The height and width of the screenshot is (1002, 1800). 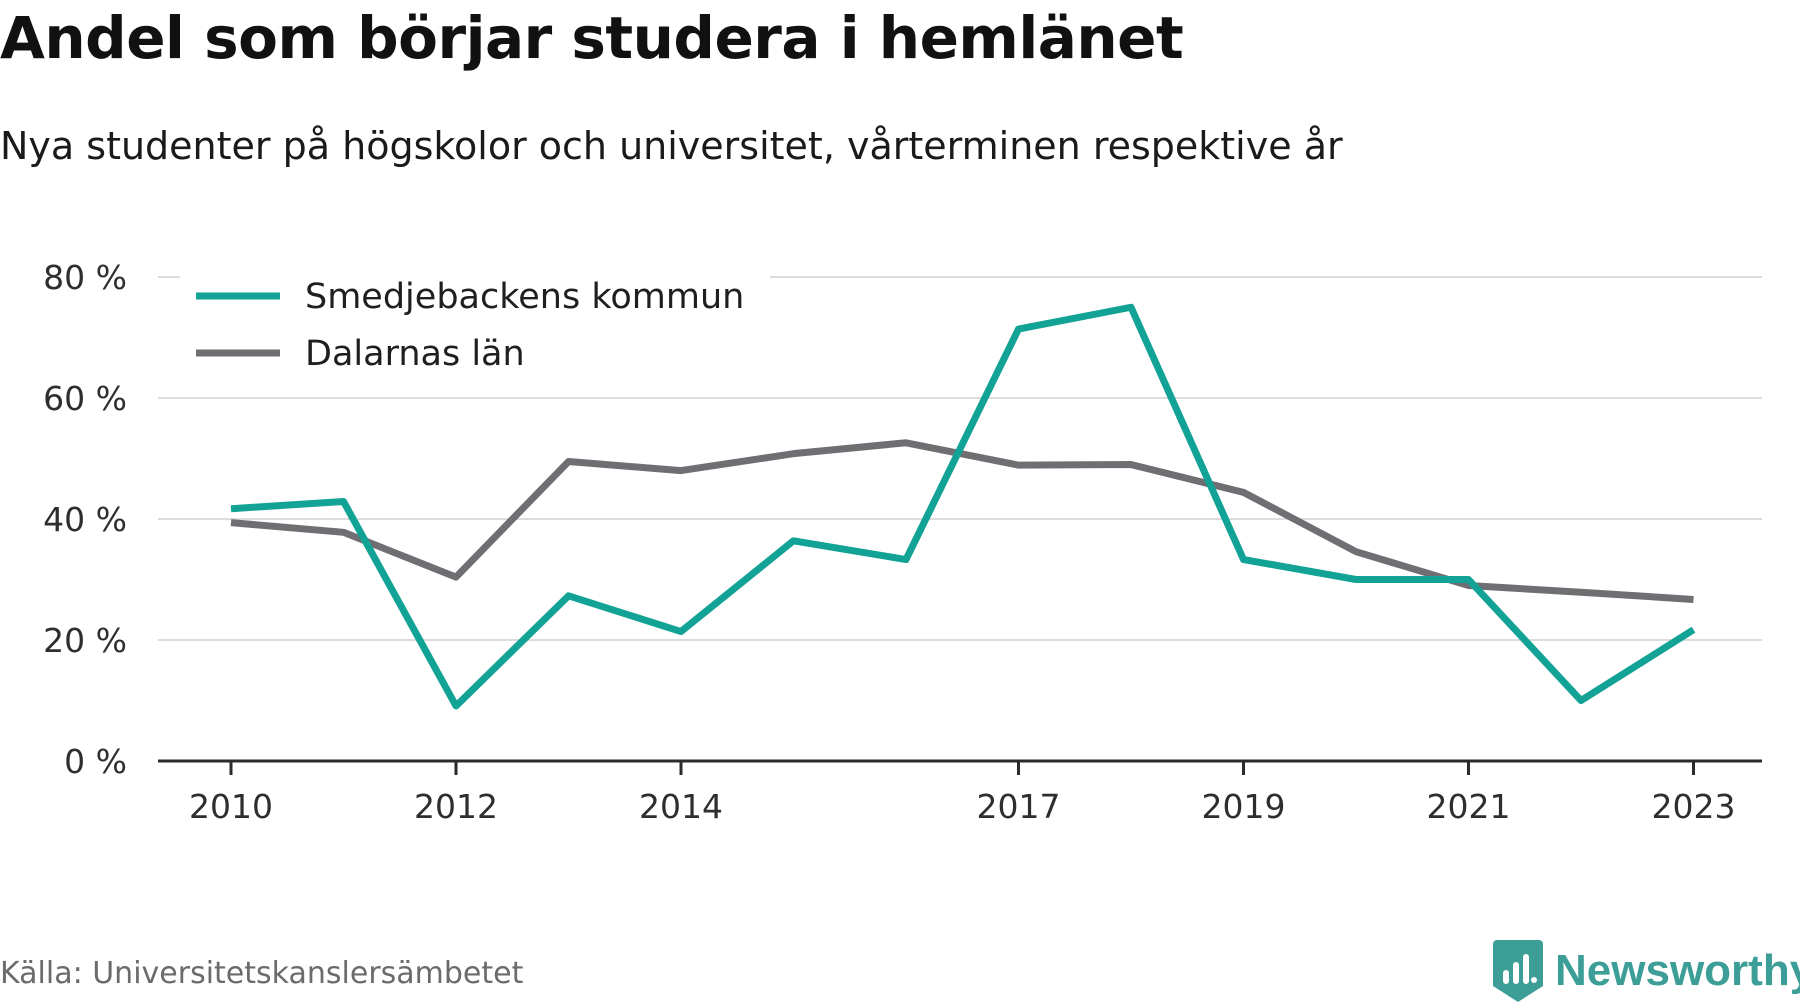 What do you see at coordinates (231, 806) in the screenshot?
I see `x-tick-label: 2010` at bounding box center [231, 806].